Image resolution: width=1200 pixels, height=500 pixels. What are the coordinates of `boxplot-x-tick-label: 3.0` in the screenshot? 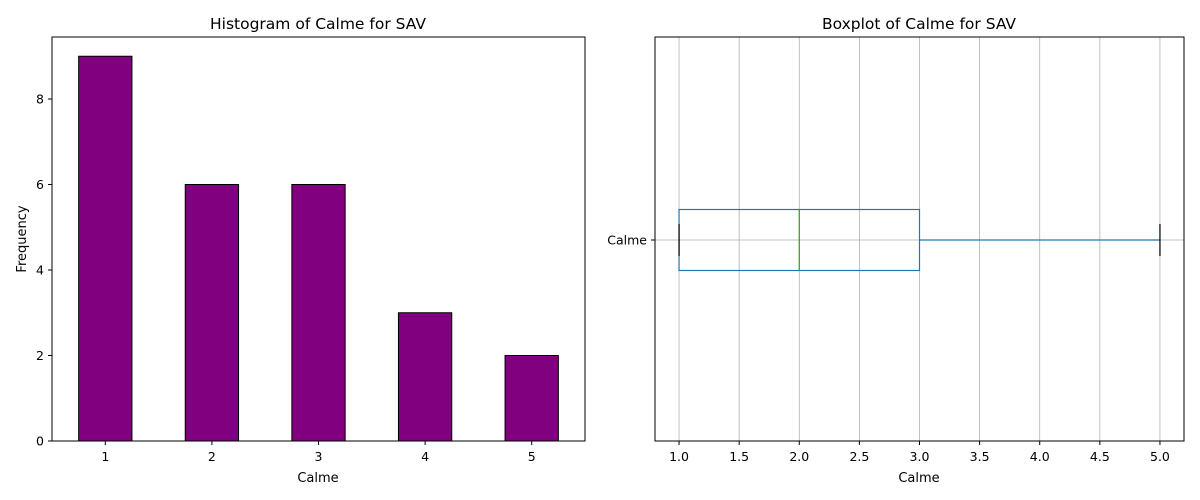 It's located at (920, 456).